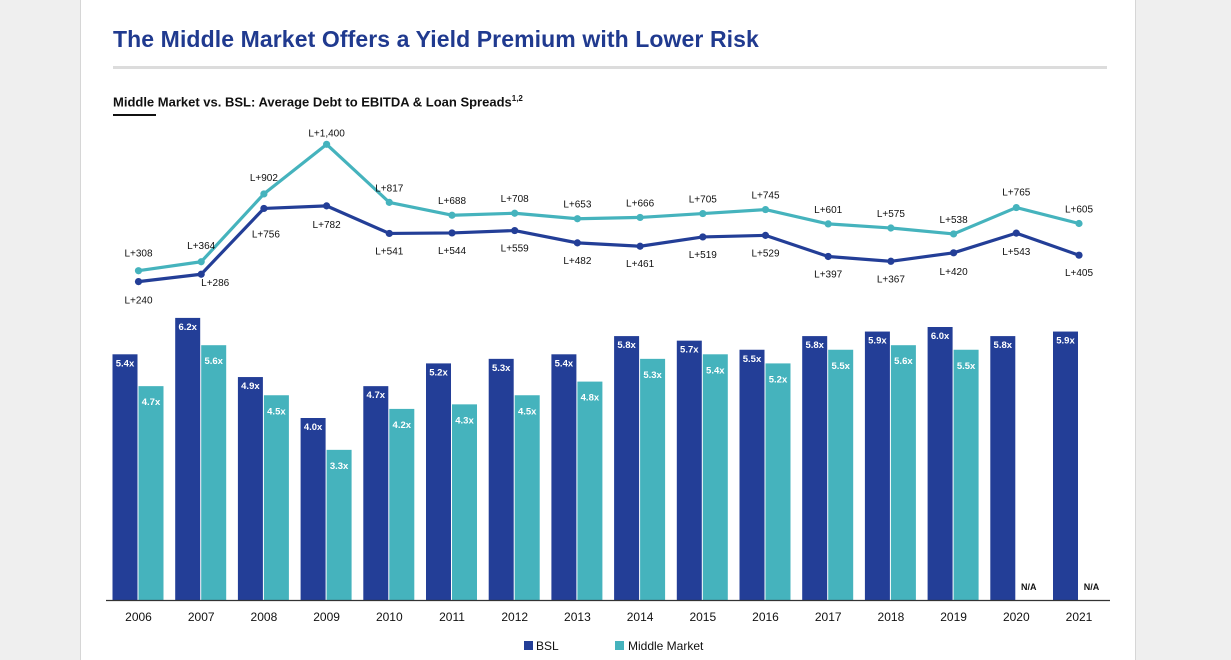 The image size is (1231, 660). What do you see at coordinates (452, 215) in the screenshot?
I see `mm-spread-point-2011` at bounding box center [452, 215].